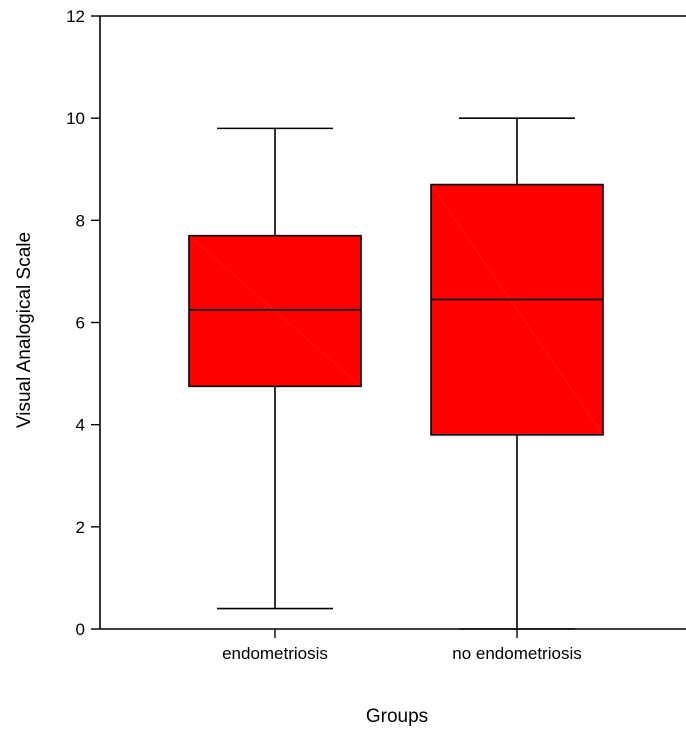  Describe the element at coordinates (275, 311) in the screenshot. I see `box-render-seam-endometriosis` at that location.